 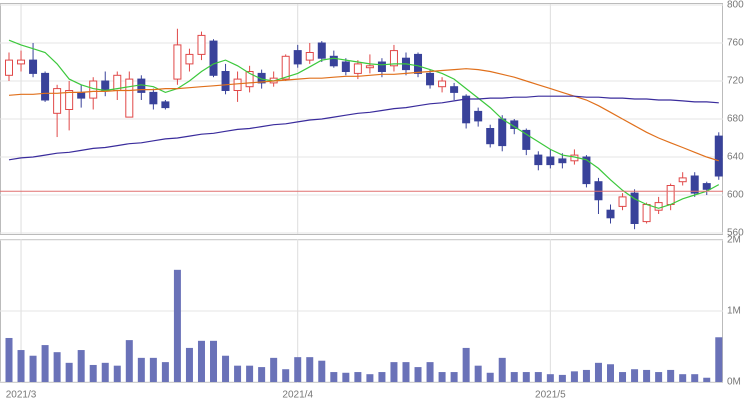 What do you see at coordinates (21, 395) in the screenshot?
I see `x-tick-label: 2021/3` at bounding box center [21, 395].